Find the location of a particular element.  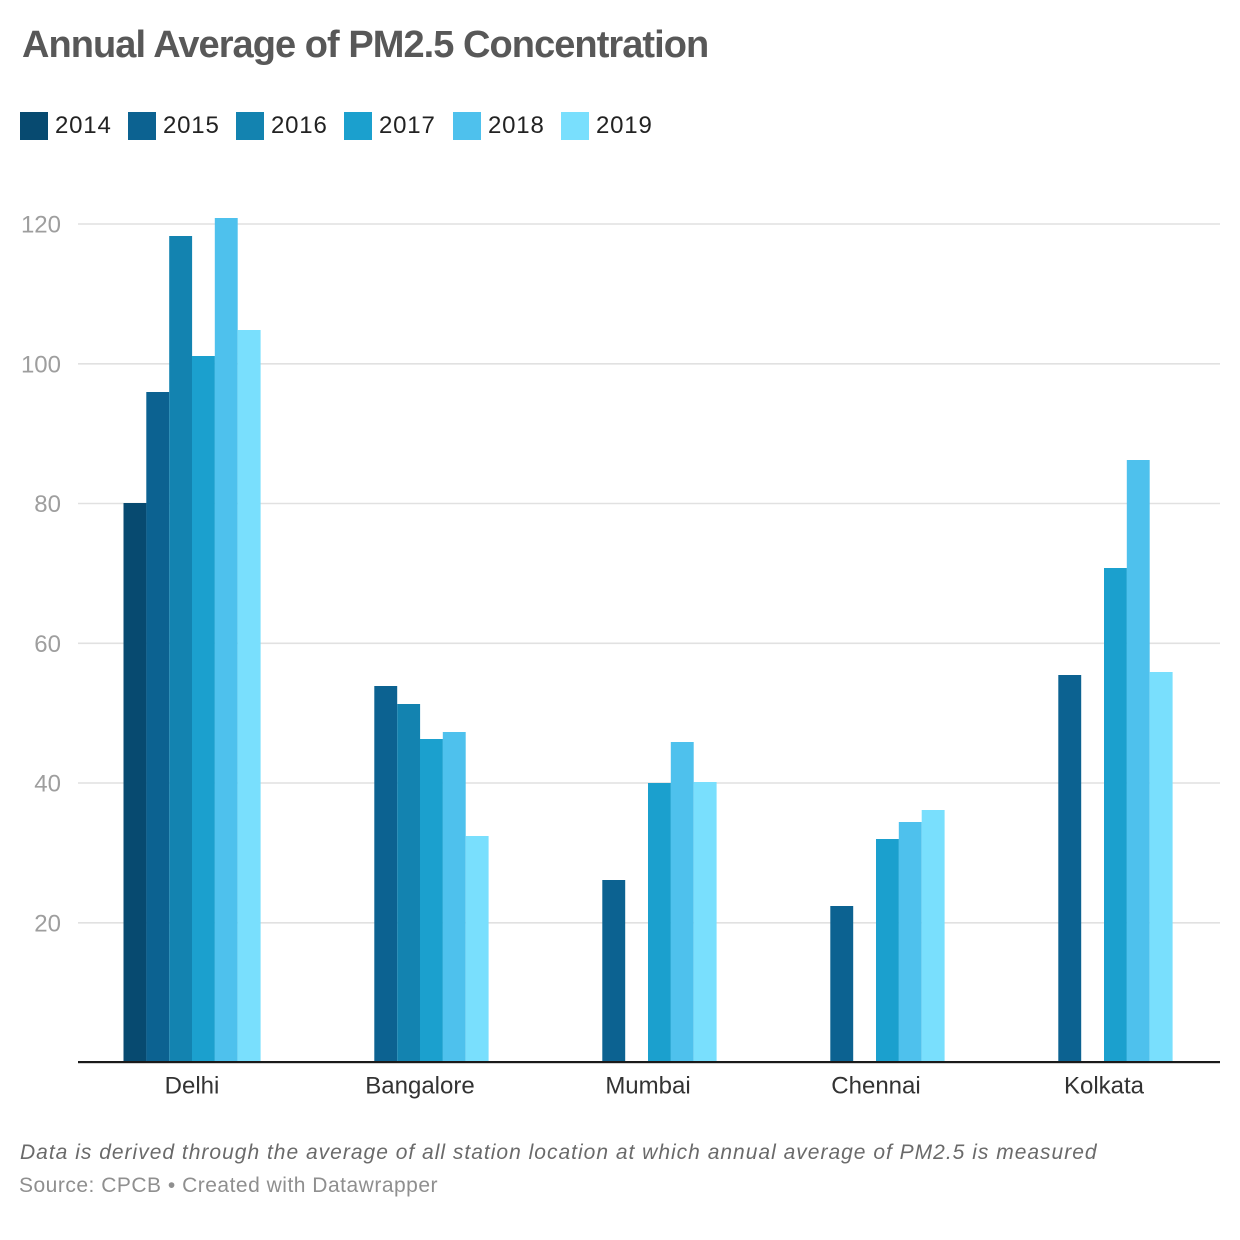

svg-text: Chennai is located at coordinates (875, 1086).